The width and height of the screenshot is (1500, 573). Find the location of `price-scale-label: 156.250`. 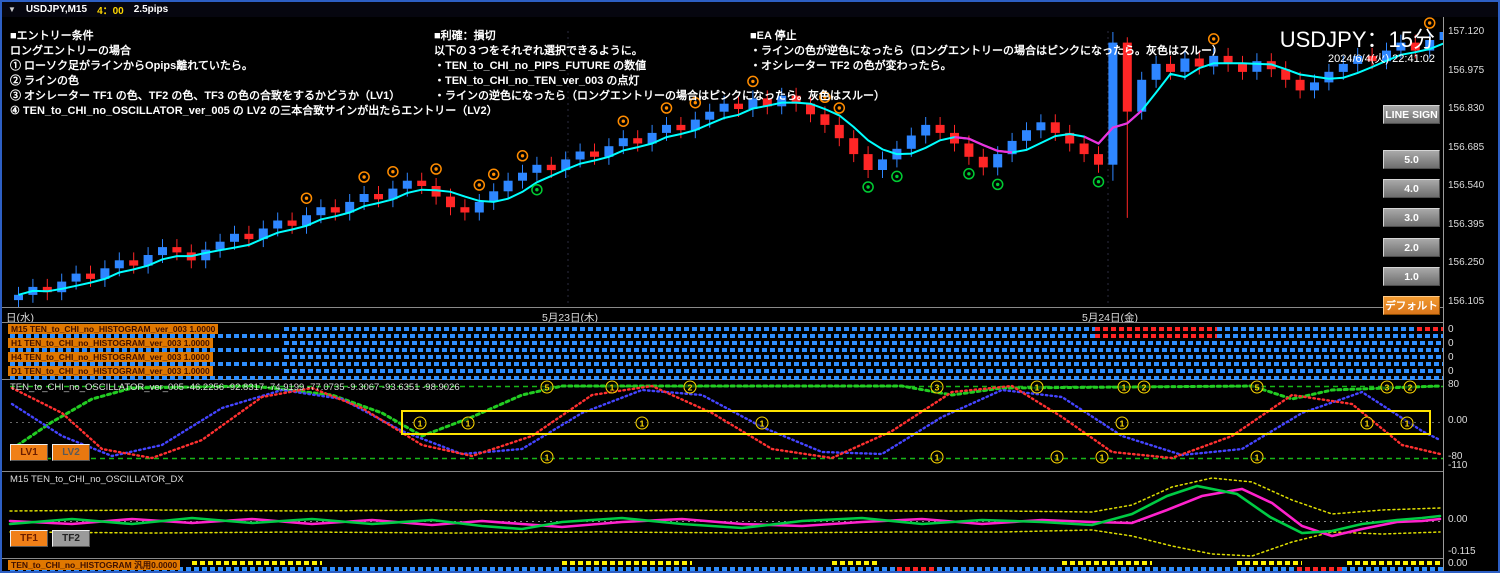

price-scale-label: 156.250 is located at coordinates (1466, 262).